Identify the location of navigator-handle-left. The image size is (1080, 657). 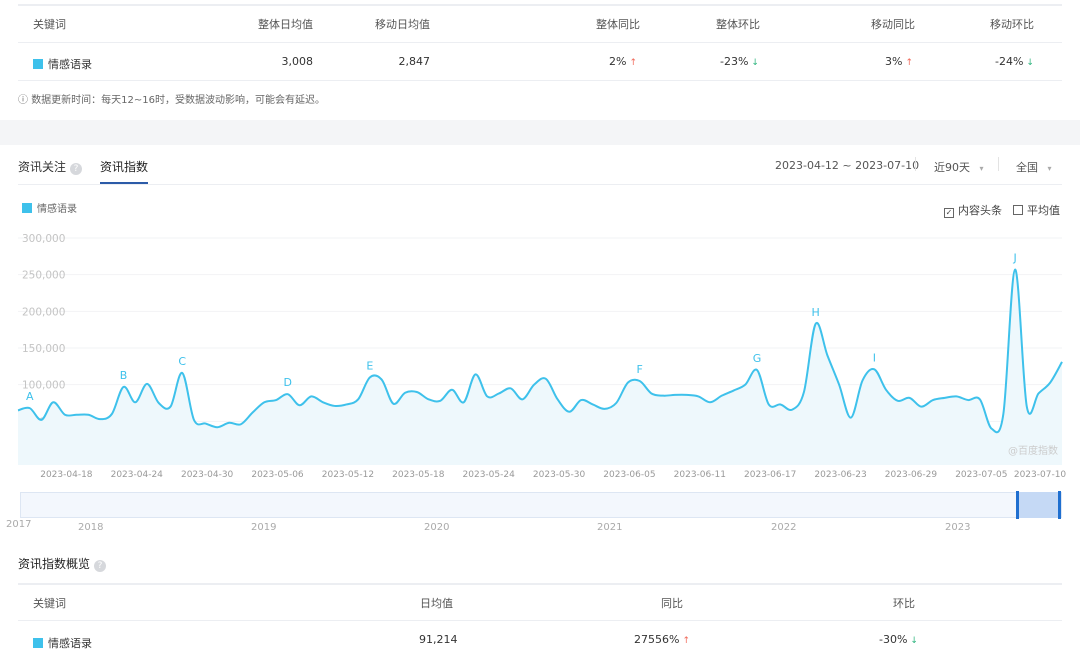
(1017, 505).